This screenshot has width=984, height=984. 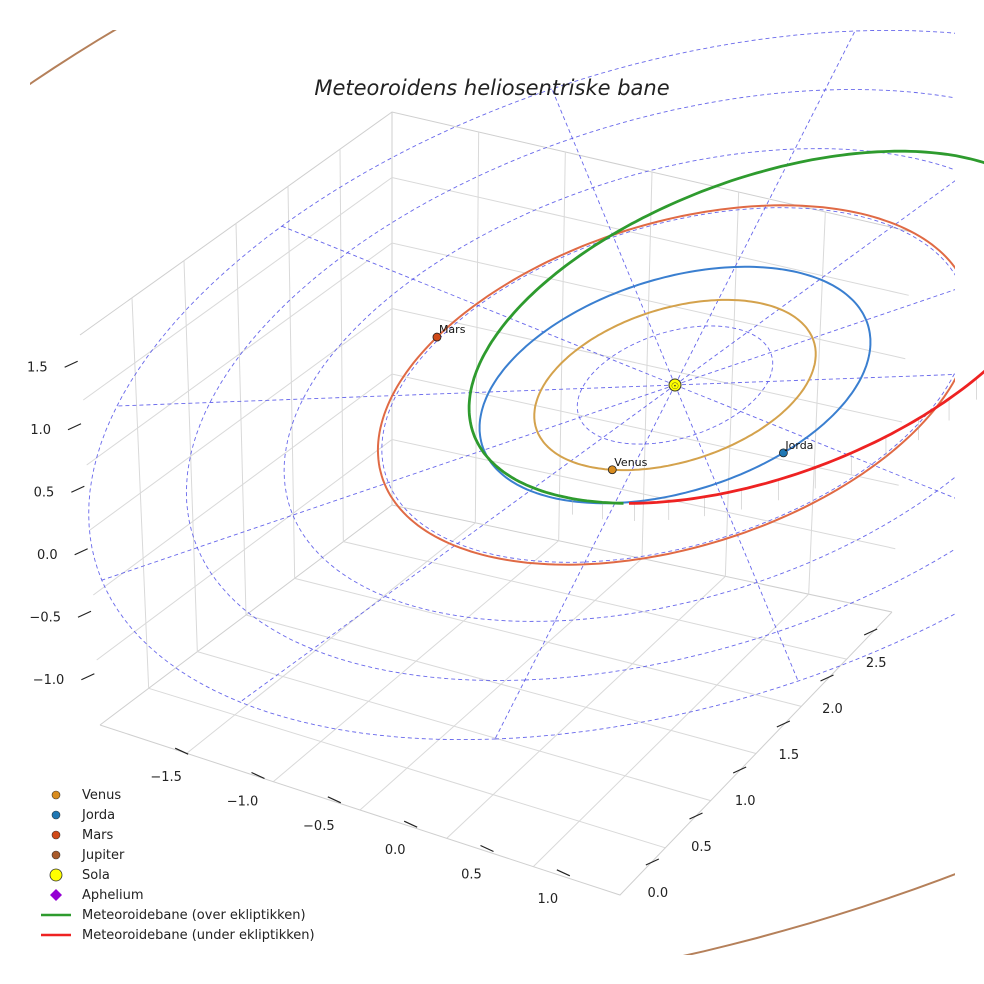 I want to click on legend-label: Sola, so click(x=96, y=875).